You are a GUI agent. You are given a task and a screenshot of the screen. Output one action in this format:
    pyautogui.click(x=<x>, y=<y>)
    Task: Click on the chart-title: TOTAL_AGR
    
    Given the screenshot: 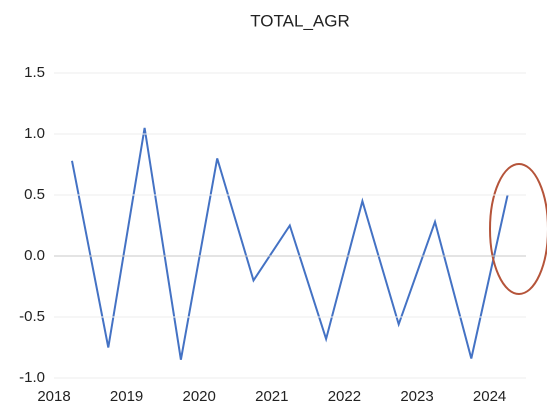 What is the action you would take?
    pyautogui.click(x=300, y=20)
    